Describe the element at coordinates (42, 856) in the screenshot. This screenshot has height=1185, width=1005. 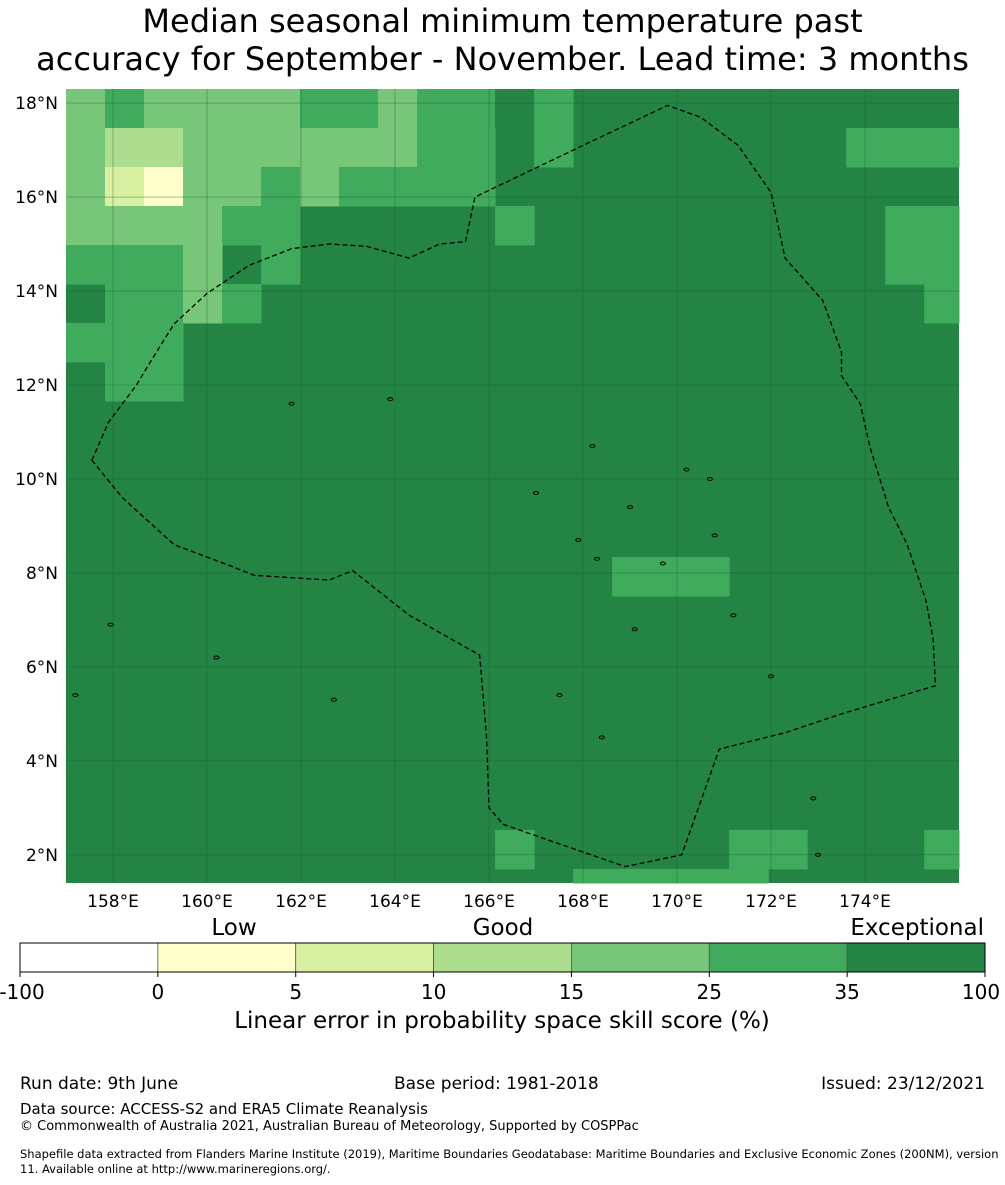
I see `lat-tick-label: 2°N` at that location.